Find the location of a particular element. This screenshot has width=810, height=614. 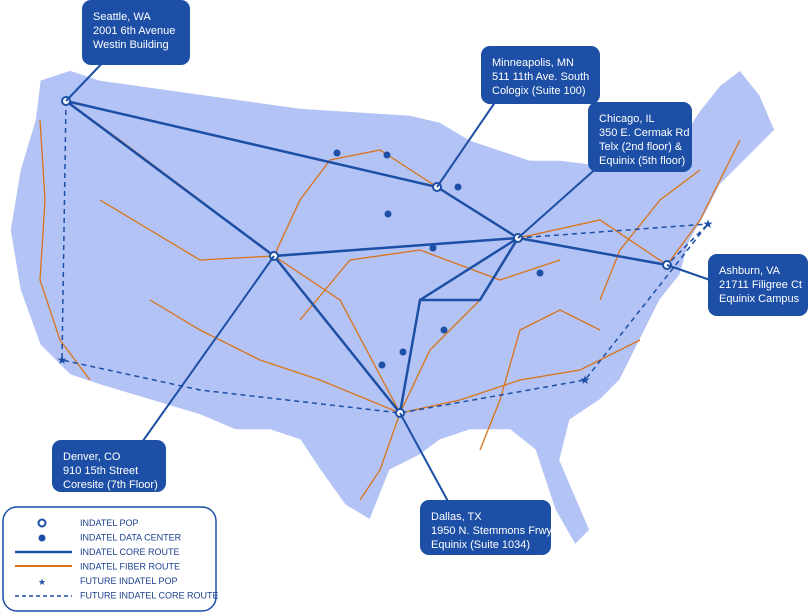

legend-label: FUTURE INDATEL POP is located at coordinates (129, 581).